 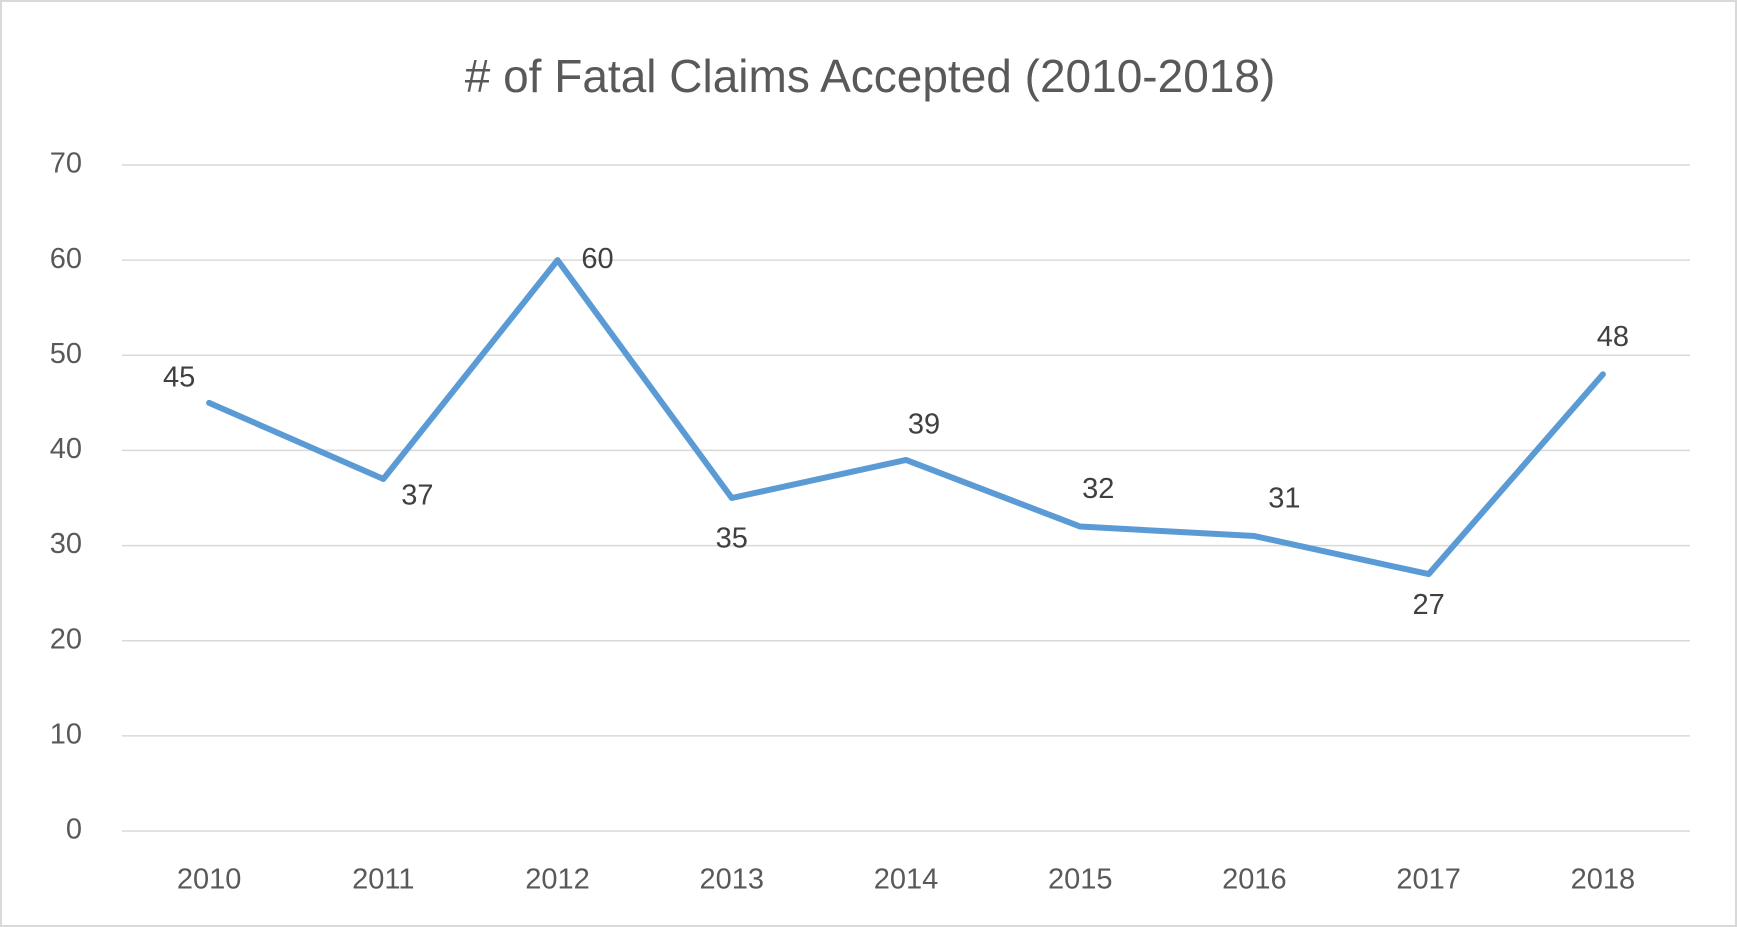 What do you see at coordinates (66, 259) in the screenshot?
I see `y-tick-label: 60` at bounding box center [66, 259].